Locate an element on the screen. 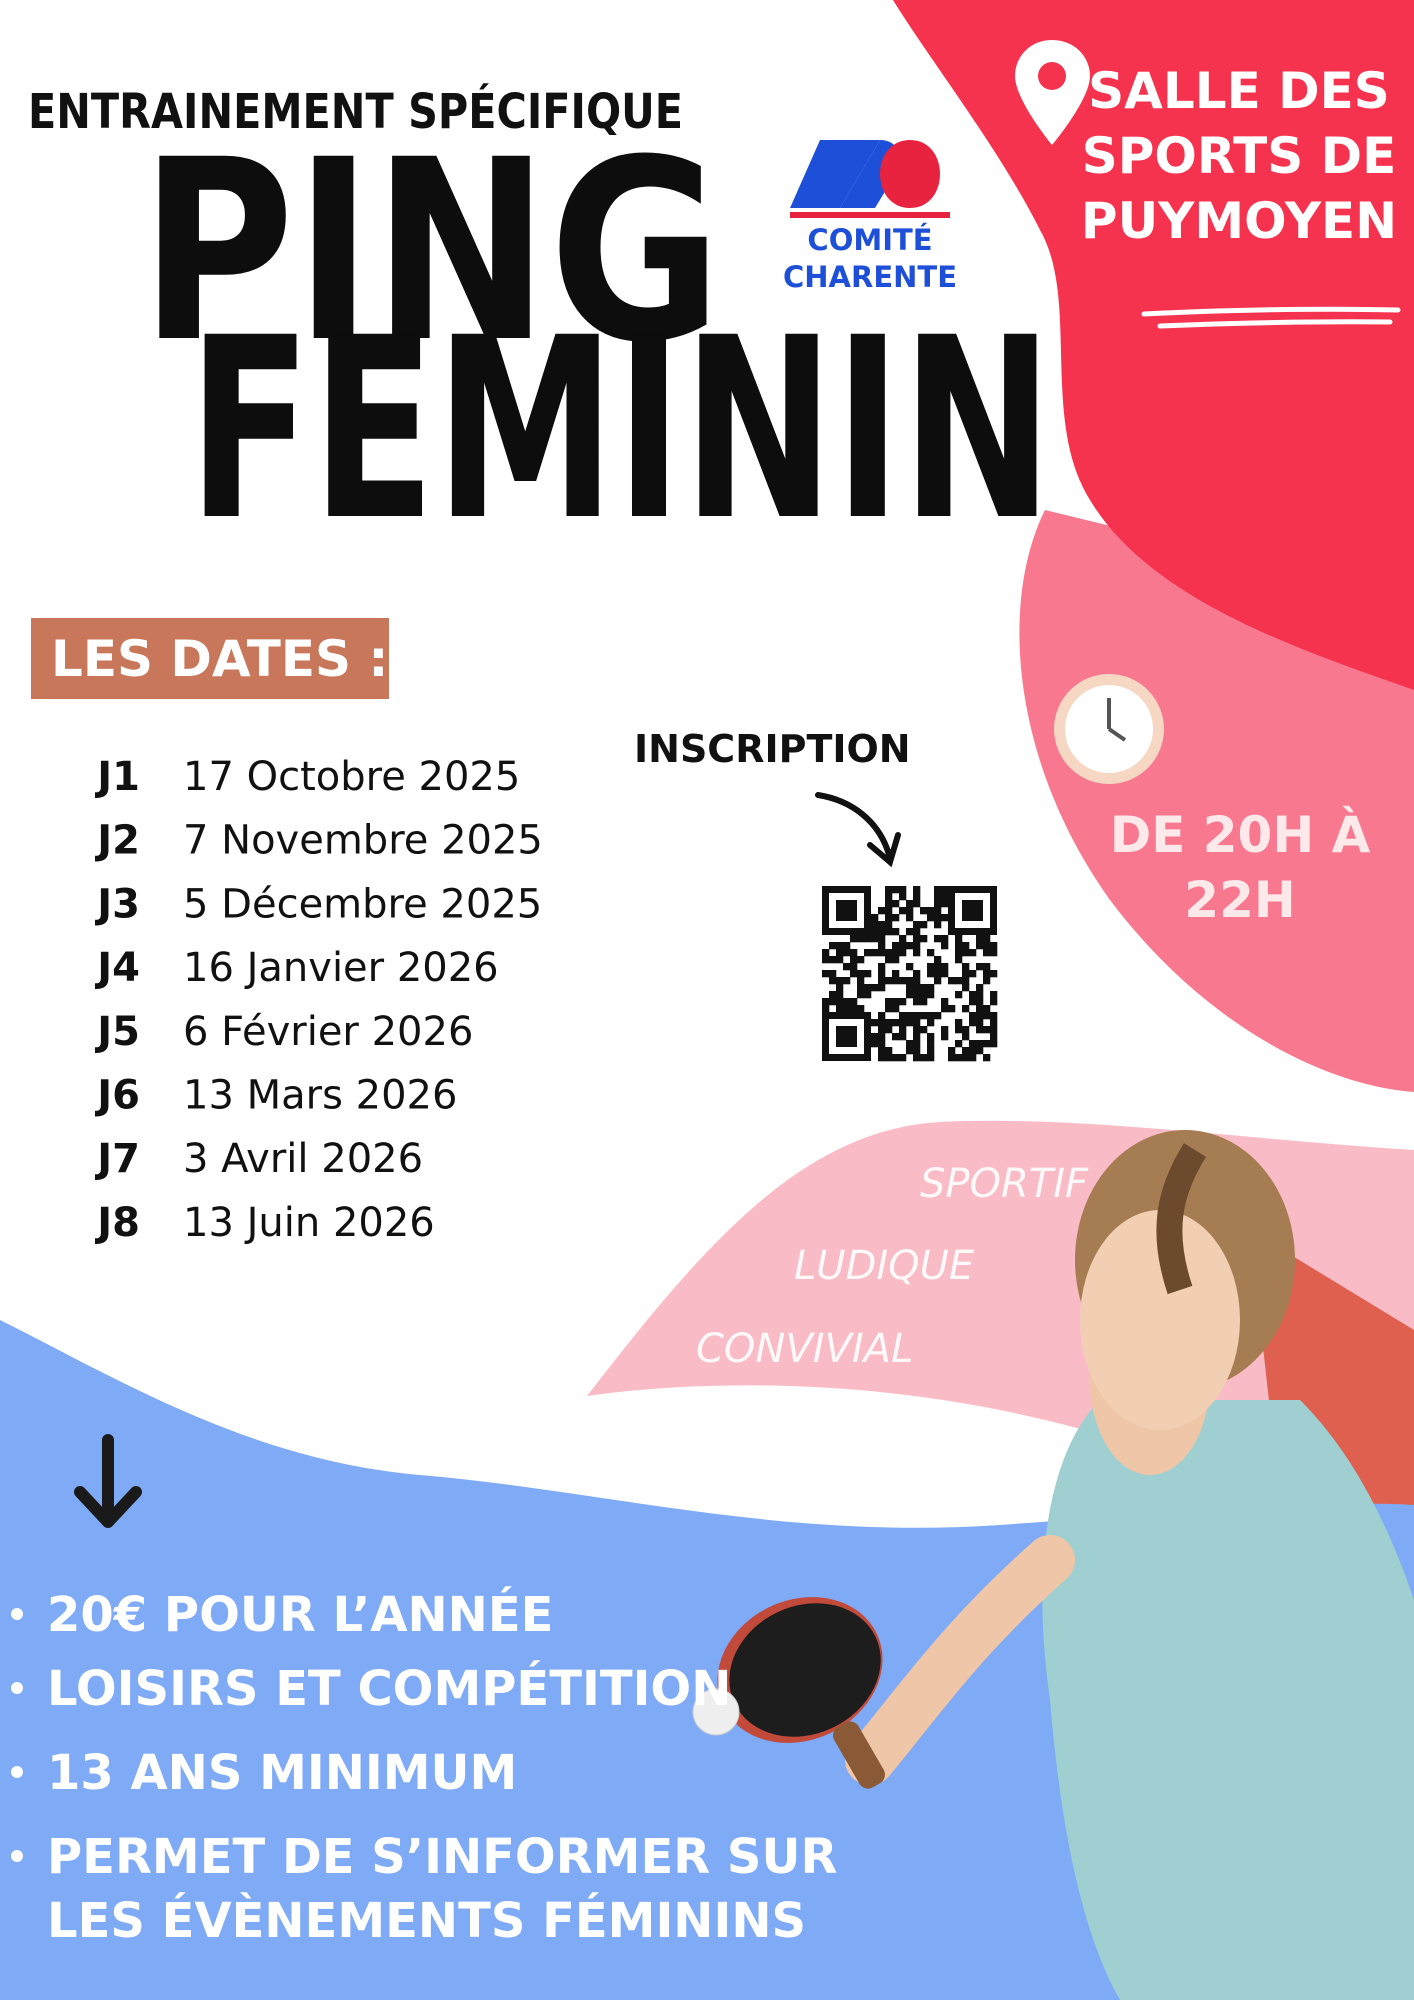 This screenshot has width=1414, height=2000. bullet-dot is located at coordinates (17, 1772).